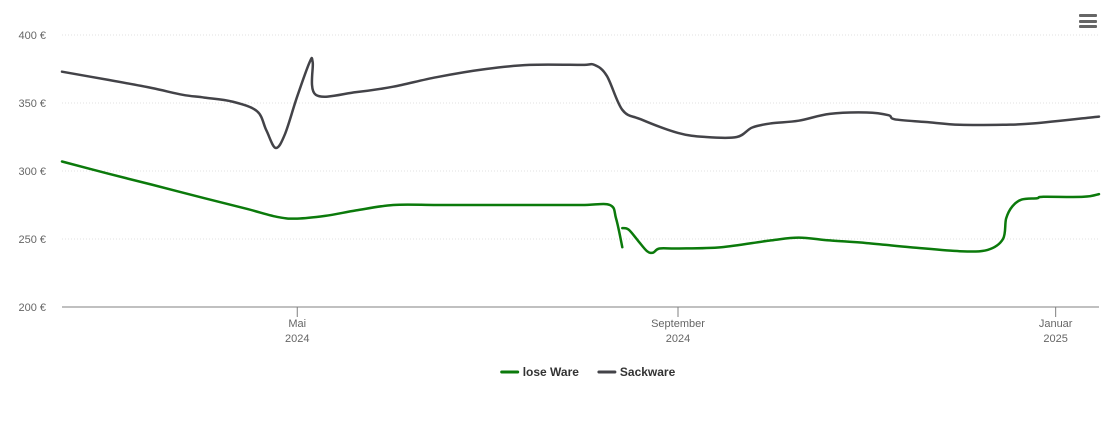 This screenshot has height=422, width=1110. What do you see at coordinates (32, 172) in the screenshot?
I see `y-tick-label: 300 €` at bounding box center [32, 172].